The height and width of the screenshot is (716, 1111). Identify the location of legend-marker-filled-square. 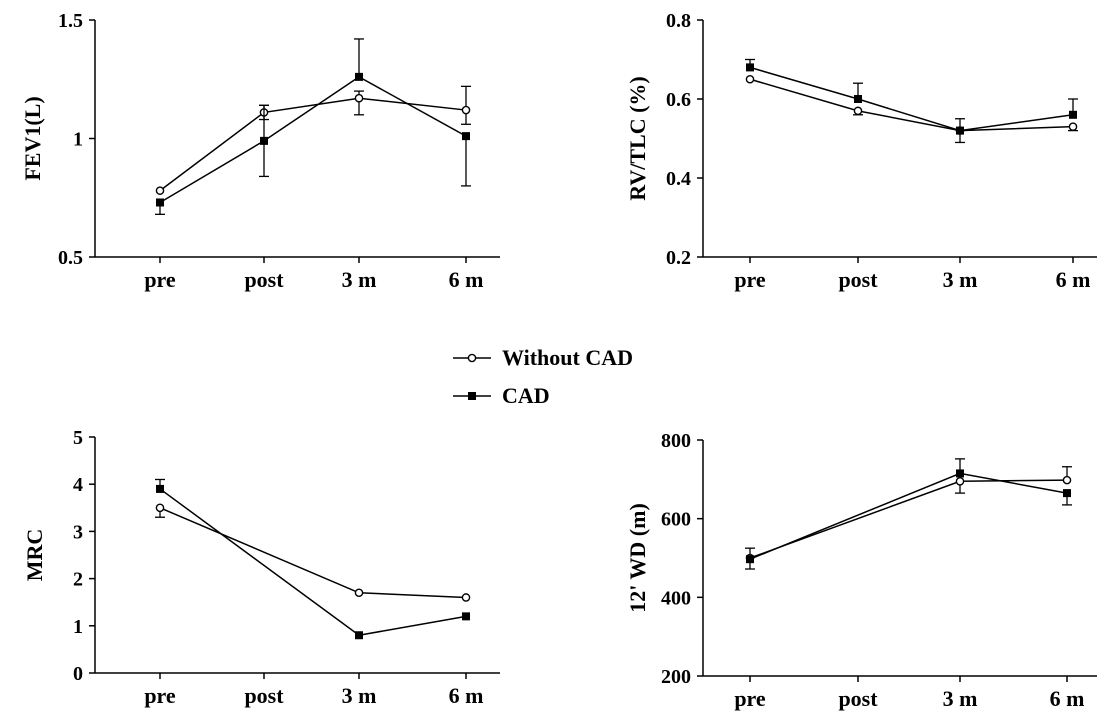
(472, 396).